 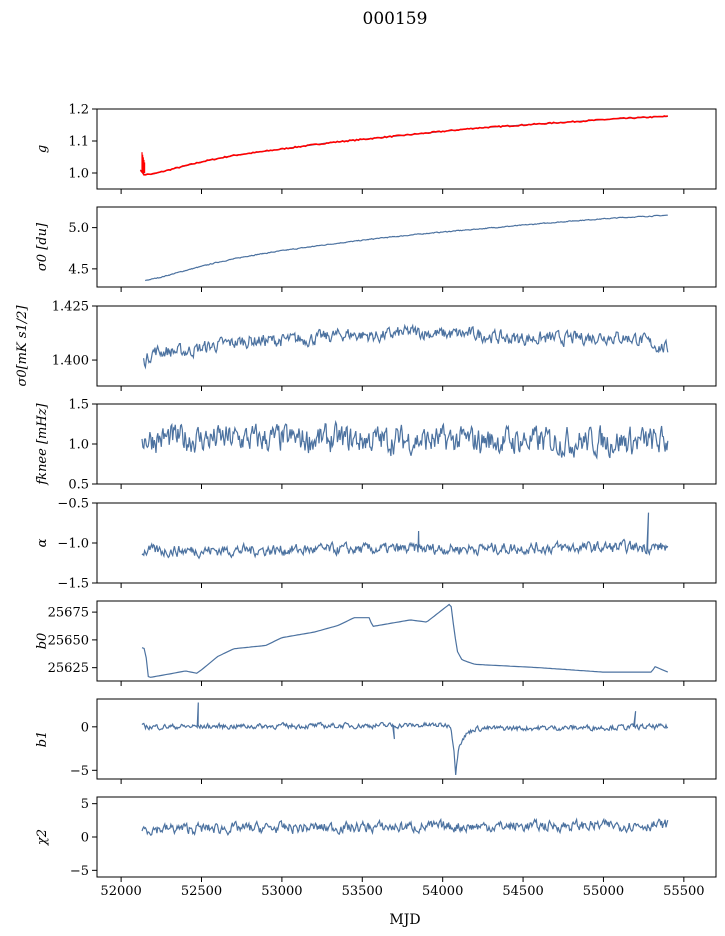 I want to click on panel-1: 1.0 1.1 1.2 g, so click(x=376, y=148).